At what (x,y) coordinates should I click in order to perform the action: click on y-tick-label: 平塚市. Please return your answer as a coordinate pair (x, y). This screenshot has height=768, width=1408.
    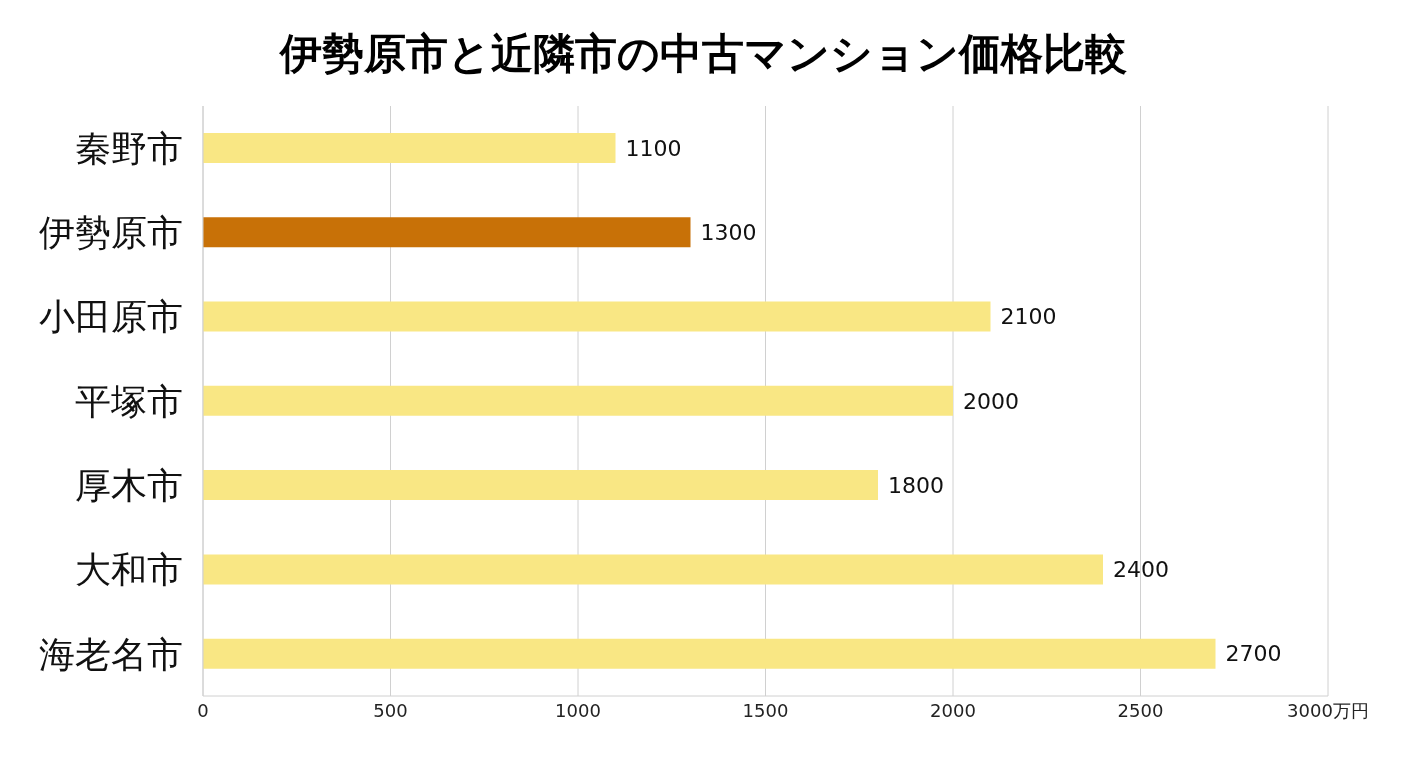
    Looking at the image, I should click on (129, 401).